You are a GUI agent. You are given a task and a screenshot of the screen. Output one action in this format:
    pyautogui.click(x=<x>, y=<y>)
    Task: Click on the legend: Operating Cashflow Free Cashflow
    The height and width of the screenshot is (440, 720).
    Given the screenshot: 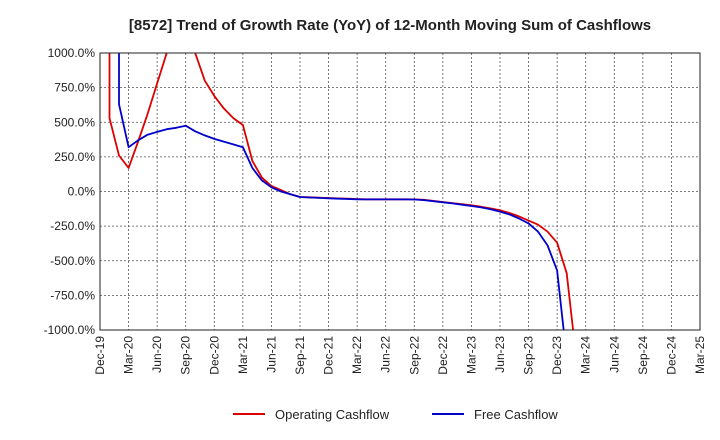 What is the action you would take?
    pyautogui.click(x=395, y=414)
    